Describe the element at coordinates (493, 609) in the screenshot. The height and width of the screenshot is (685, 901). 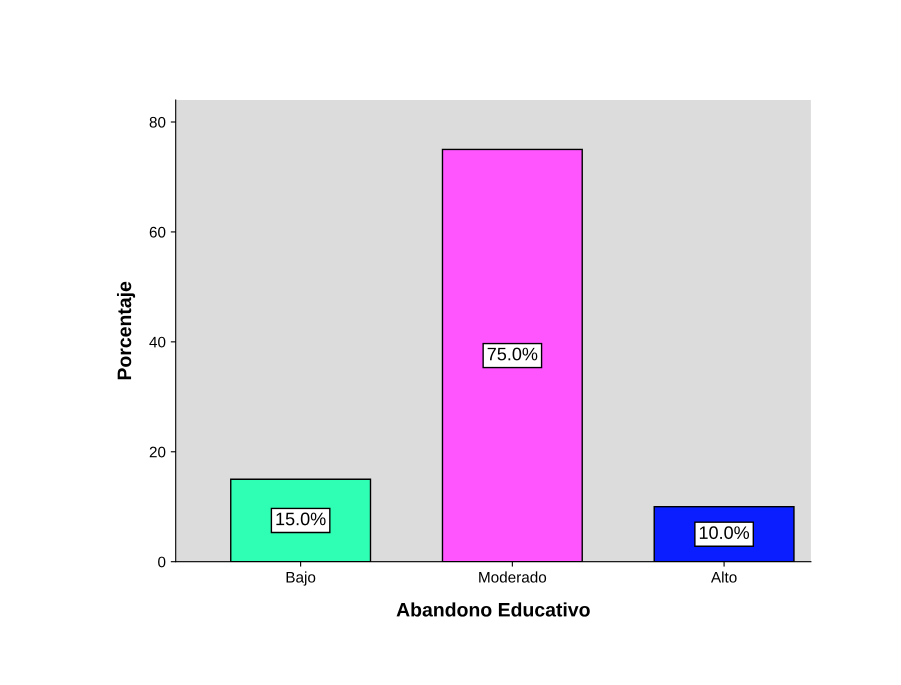
I see `x-axis-title: Abandono Educativo` at that location.